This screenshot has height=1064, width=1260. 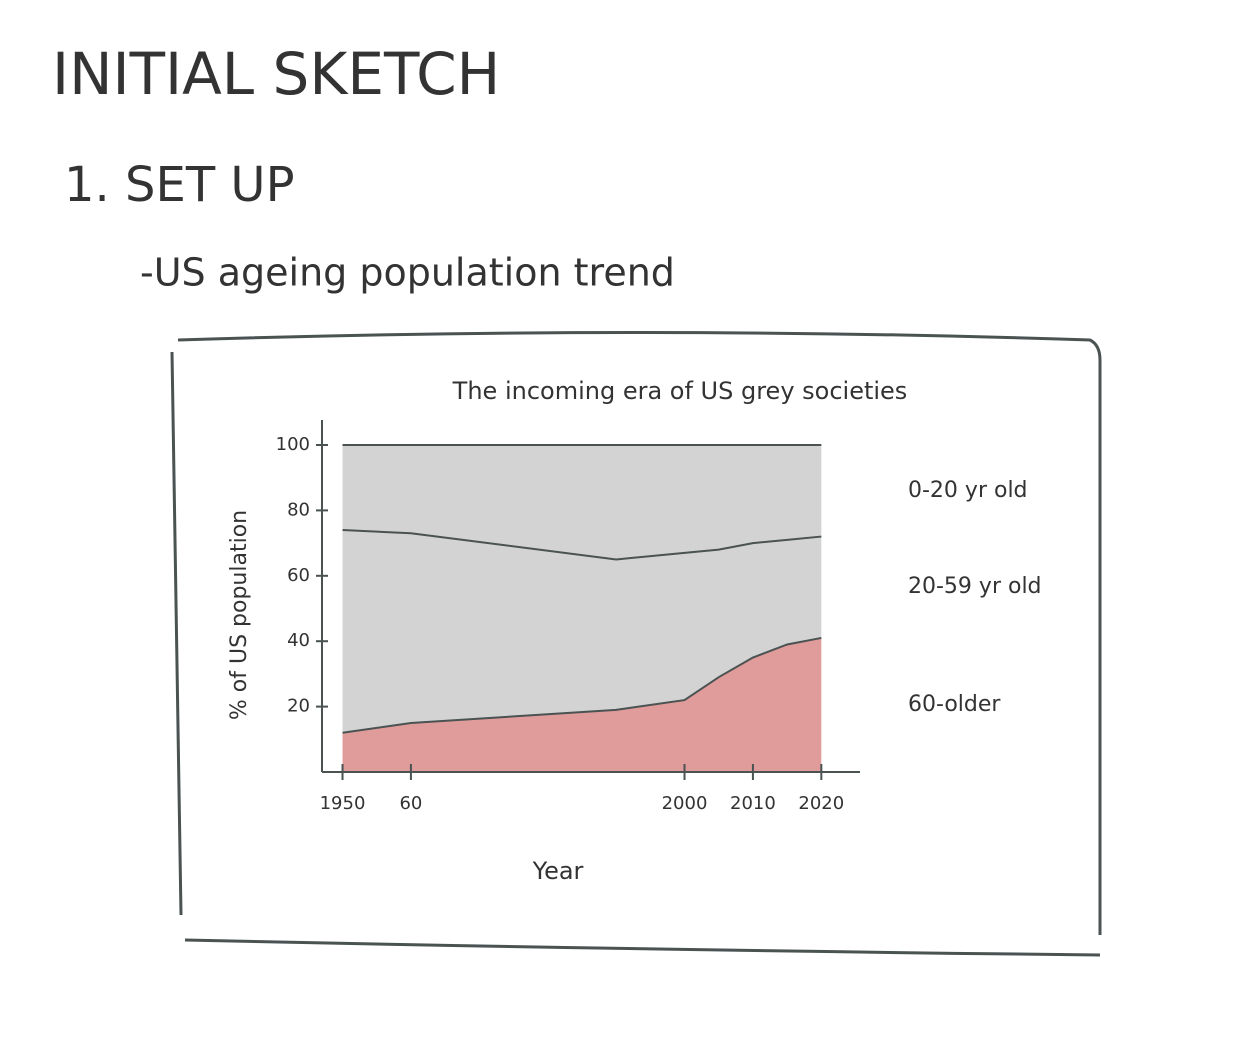 I want to click on y-tick-label: 40, so click(x=298, y=640).